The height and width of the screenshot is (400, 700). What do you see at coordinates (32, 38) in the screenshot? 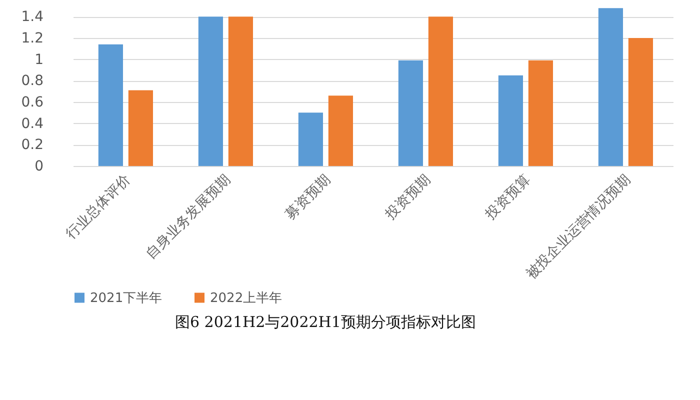
I see `y-tick-label: 1.2` at bounding box center [32, 38].